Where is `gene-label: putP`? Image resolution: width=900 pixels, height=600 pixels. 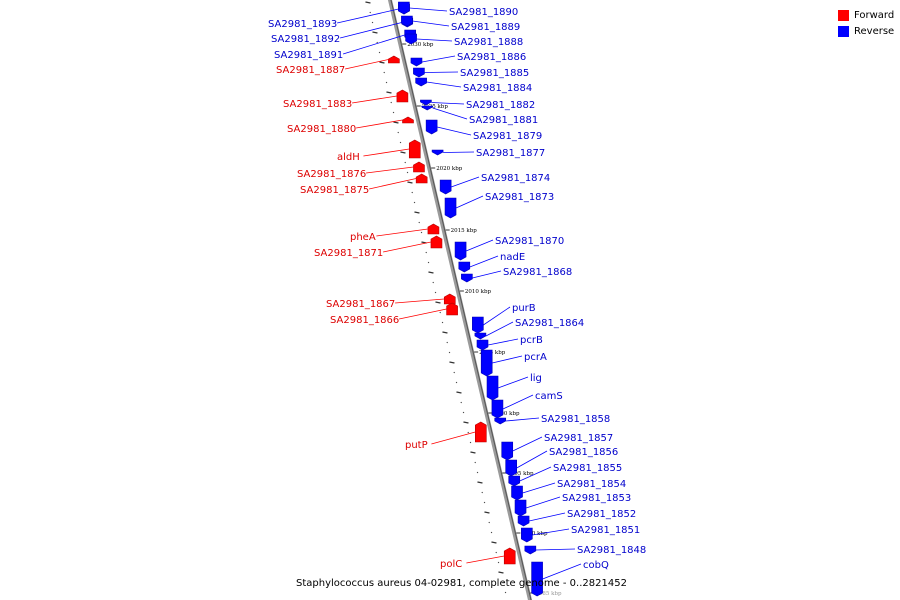 gene-label: putP is located at coordinates (416, 445).